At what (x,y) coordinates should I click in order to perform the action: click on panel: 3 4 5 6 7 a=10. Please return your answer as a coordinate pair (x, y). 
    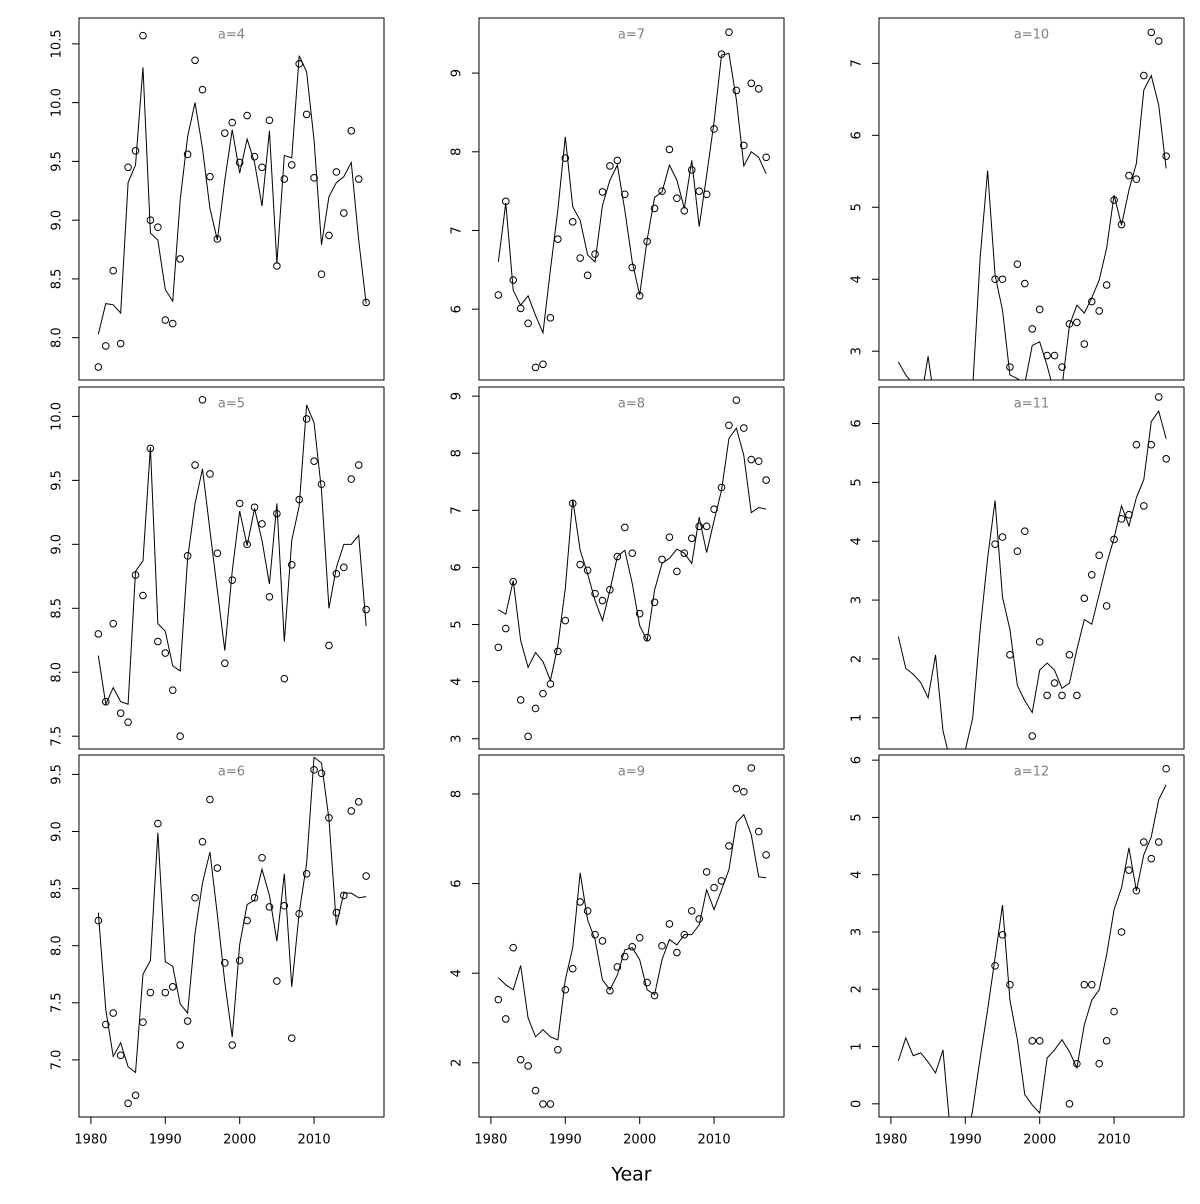
    Looking at the image, I should click on (1017, 199).